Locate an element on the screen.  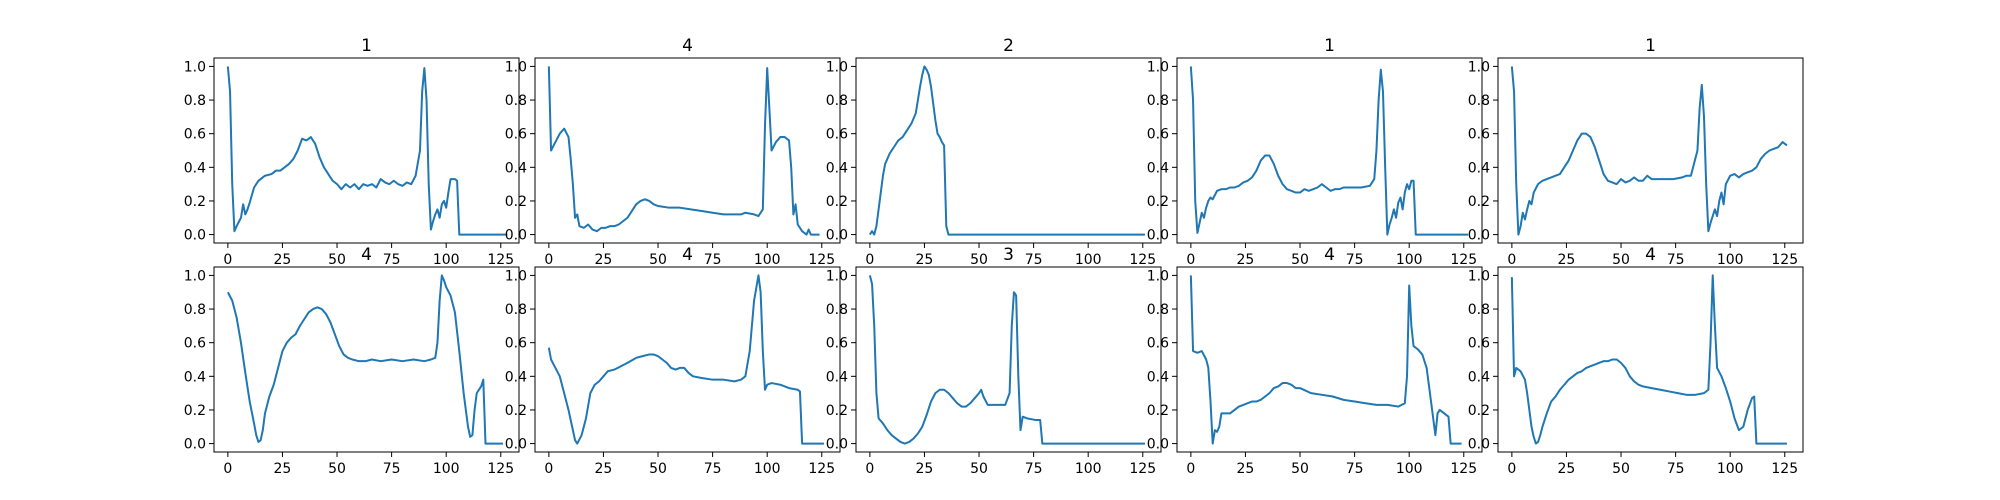
panel-2: 0 25 50 75 100 125 0.0 0.2 0.4 0.6 0.8 1.0 4 is located at coordinates (673, 152).